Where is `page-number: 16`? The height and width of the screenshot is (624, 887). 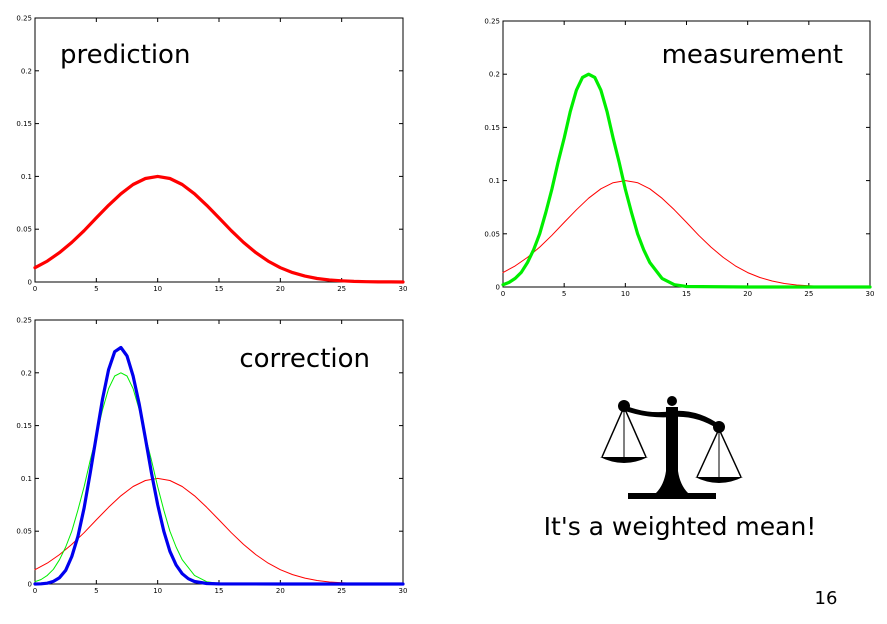
page-number: 16 is located at coordinates (826, 598).